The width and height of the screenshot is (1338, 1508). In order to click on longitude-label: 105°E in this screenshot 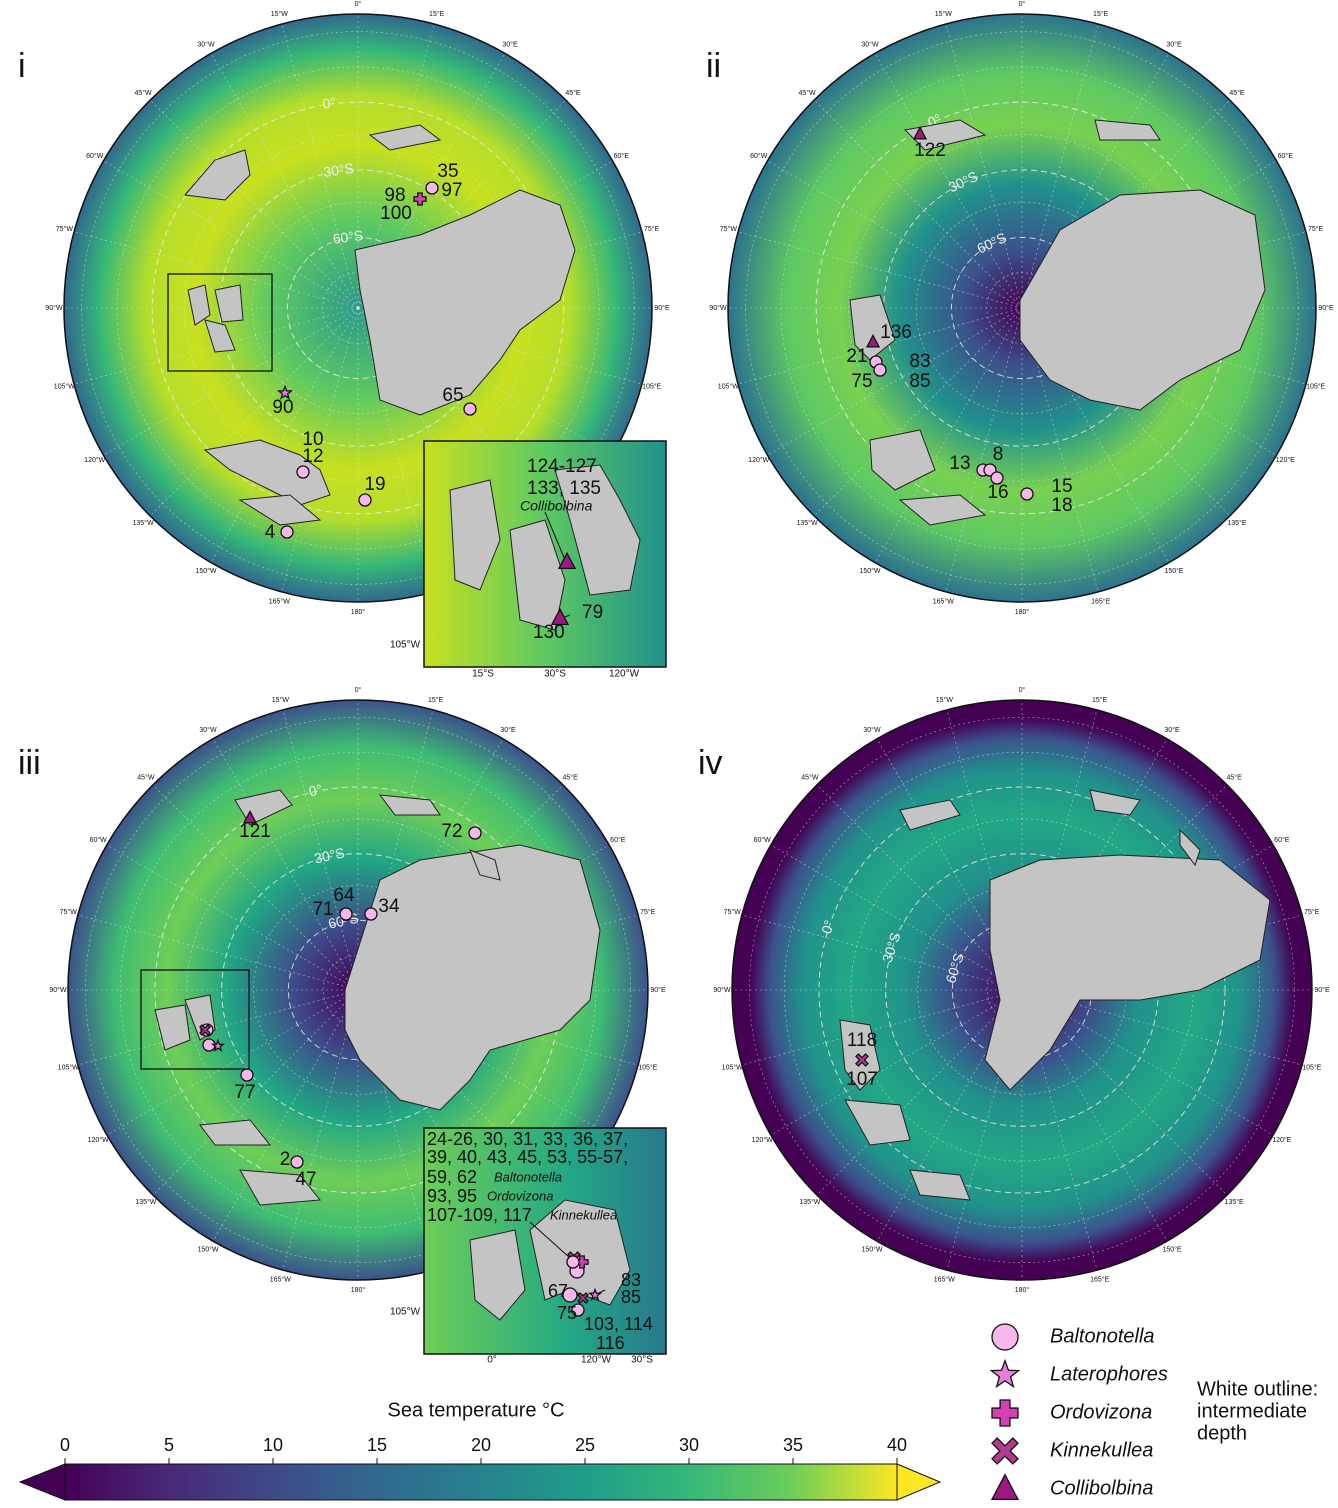, I will do `click(651, 387)`.